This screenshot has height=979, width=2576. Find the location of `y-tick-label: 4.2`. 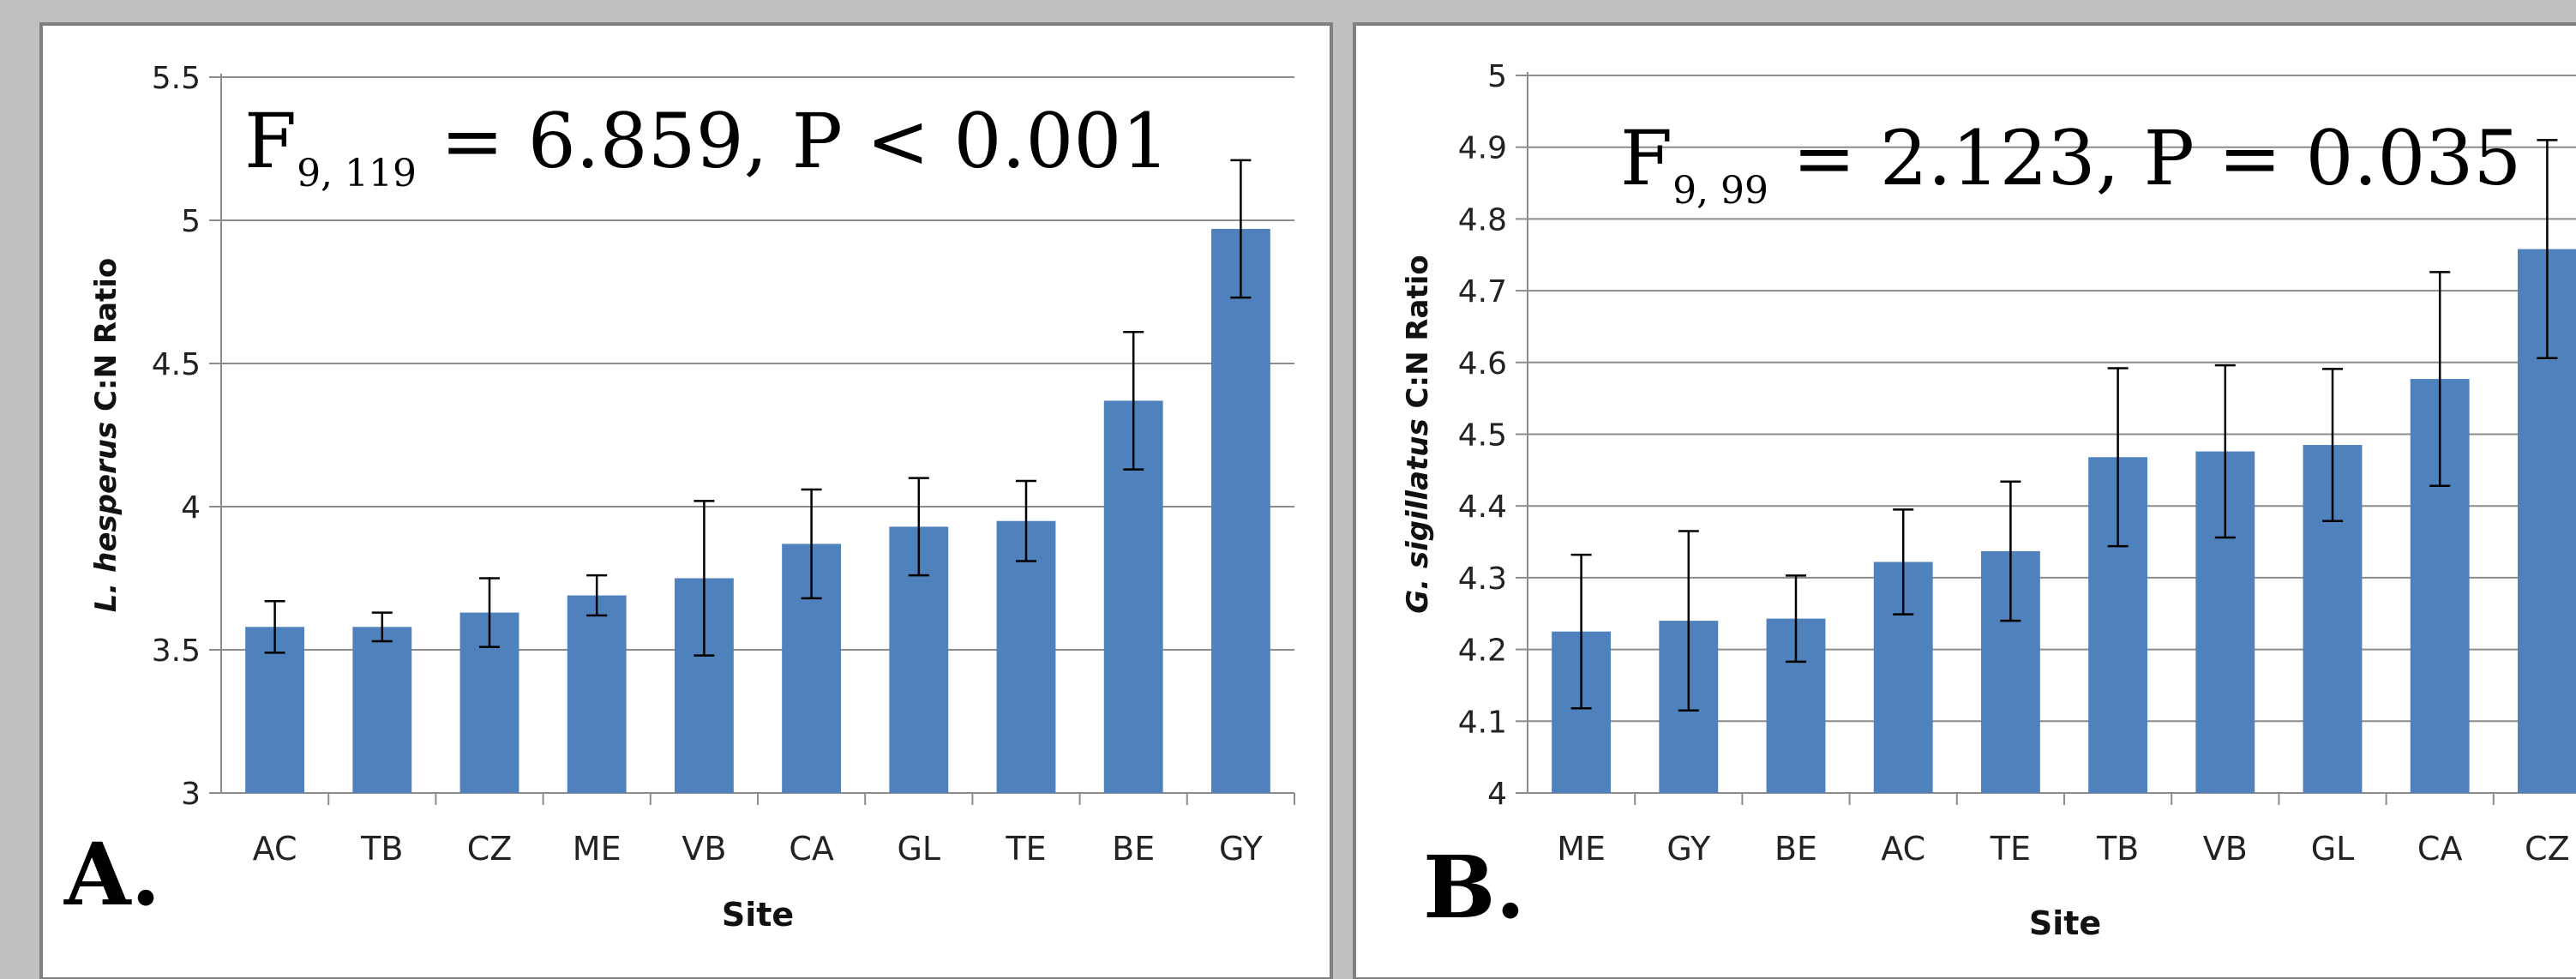

y-tick-label: 4.2 is located at coordinates (1482, 651).